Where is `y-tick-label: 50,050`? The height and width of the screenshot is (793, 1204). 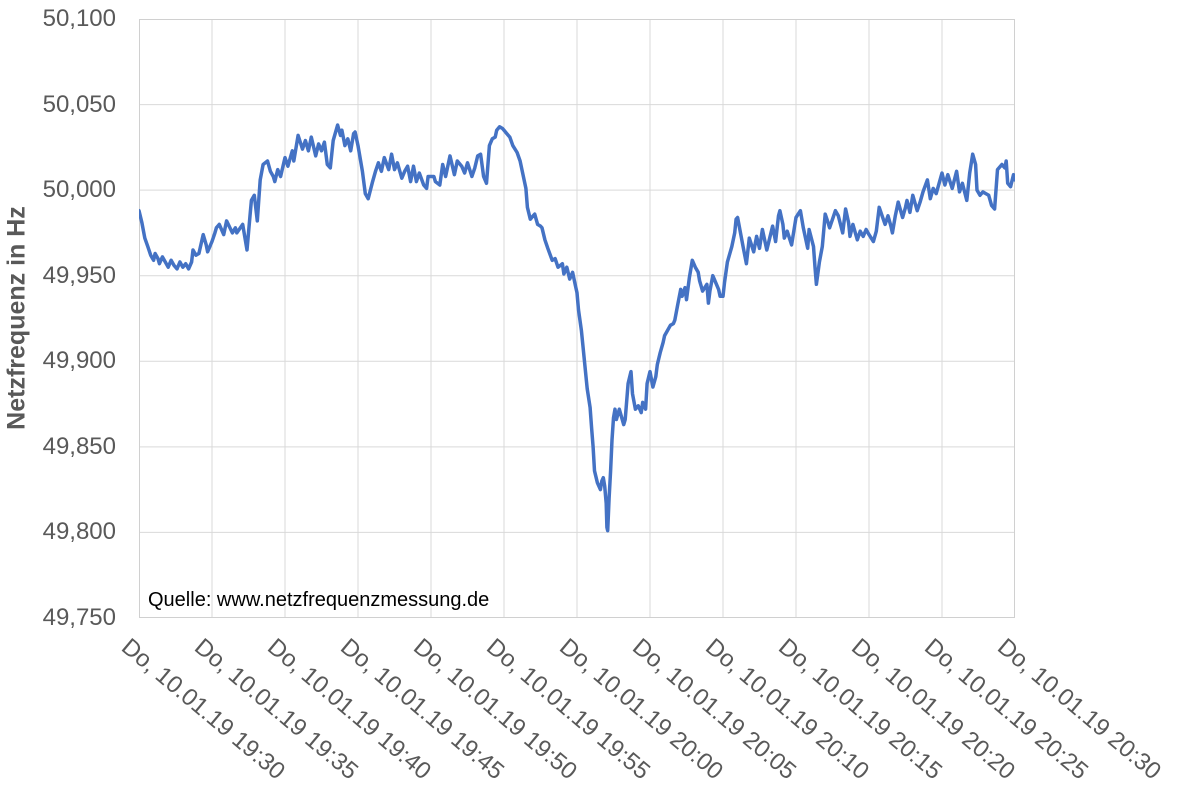 y-tick-label: 50,050 is located at coordinates (79, 104).